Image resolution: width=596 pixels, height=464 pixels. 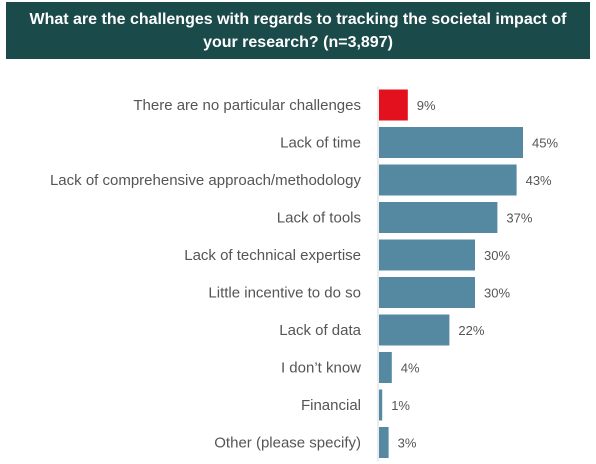 I want to click on category-label: Lack of data, so click(x=320, y=330).